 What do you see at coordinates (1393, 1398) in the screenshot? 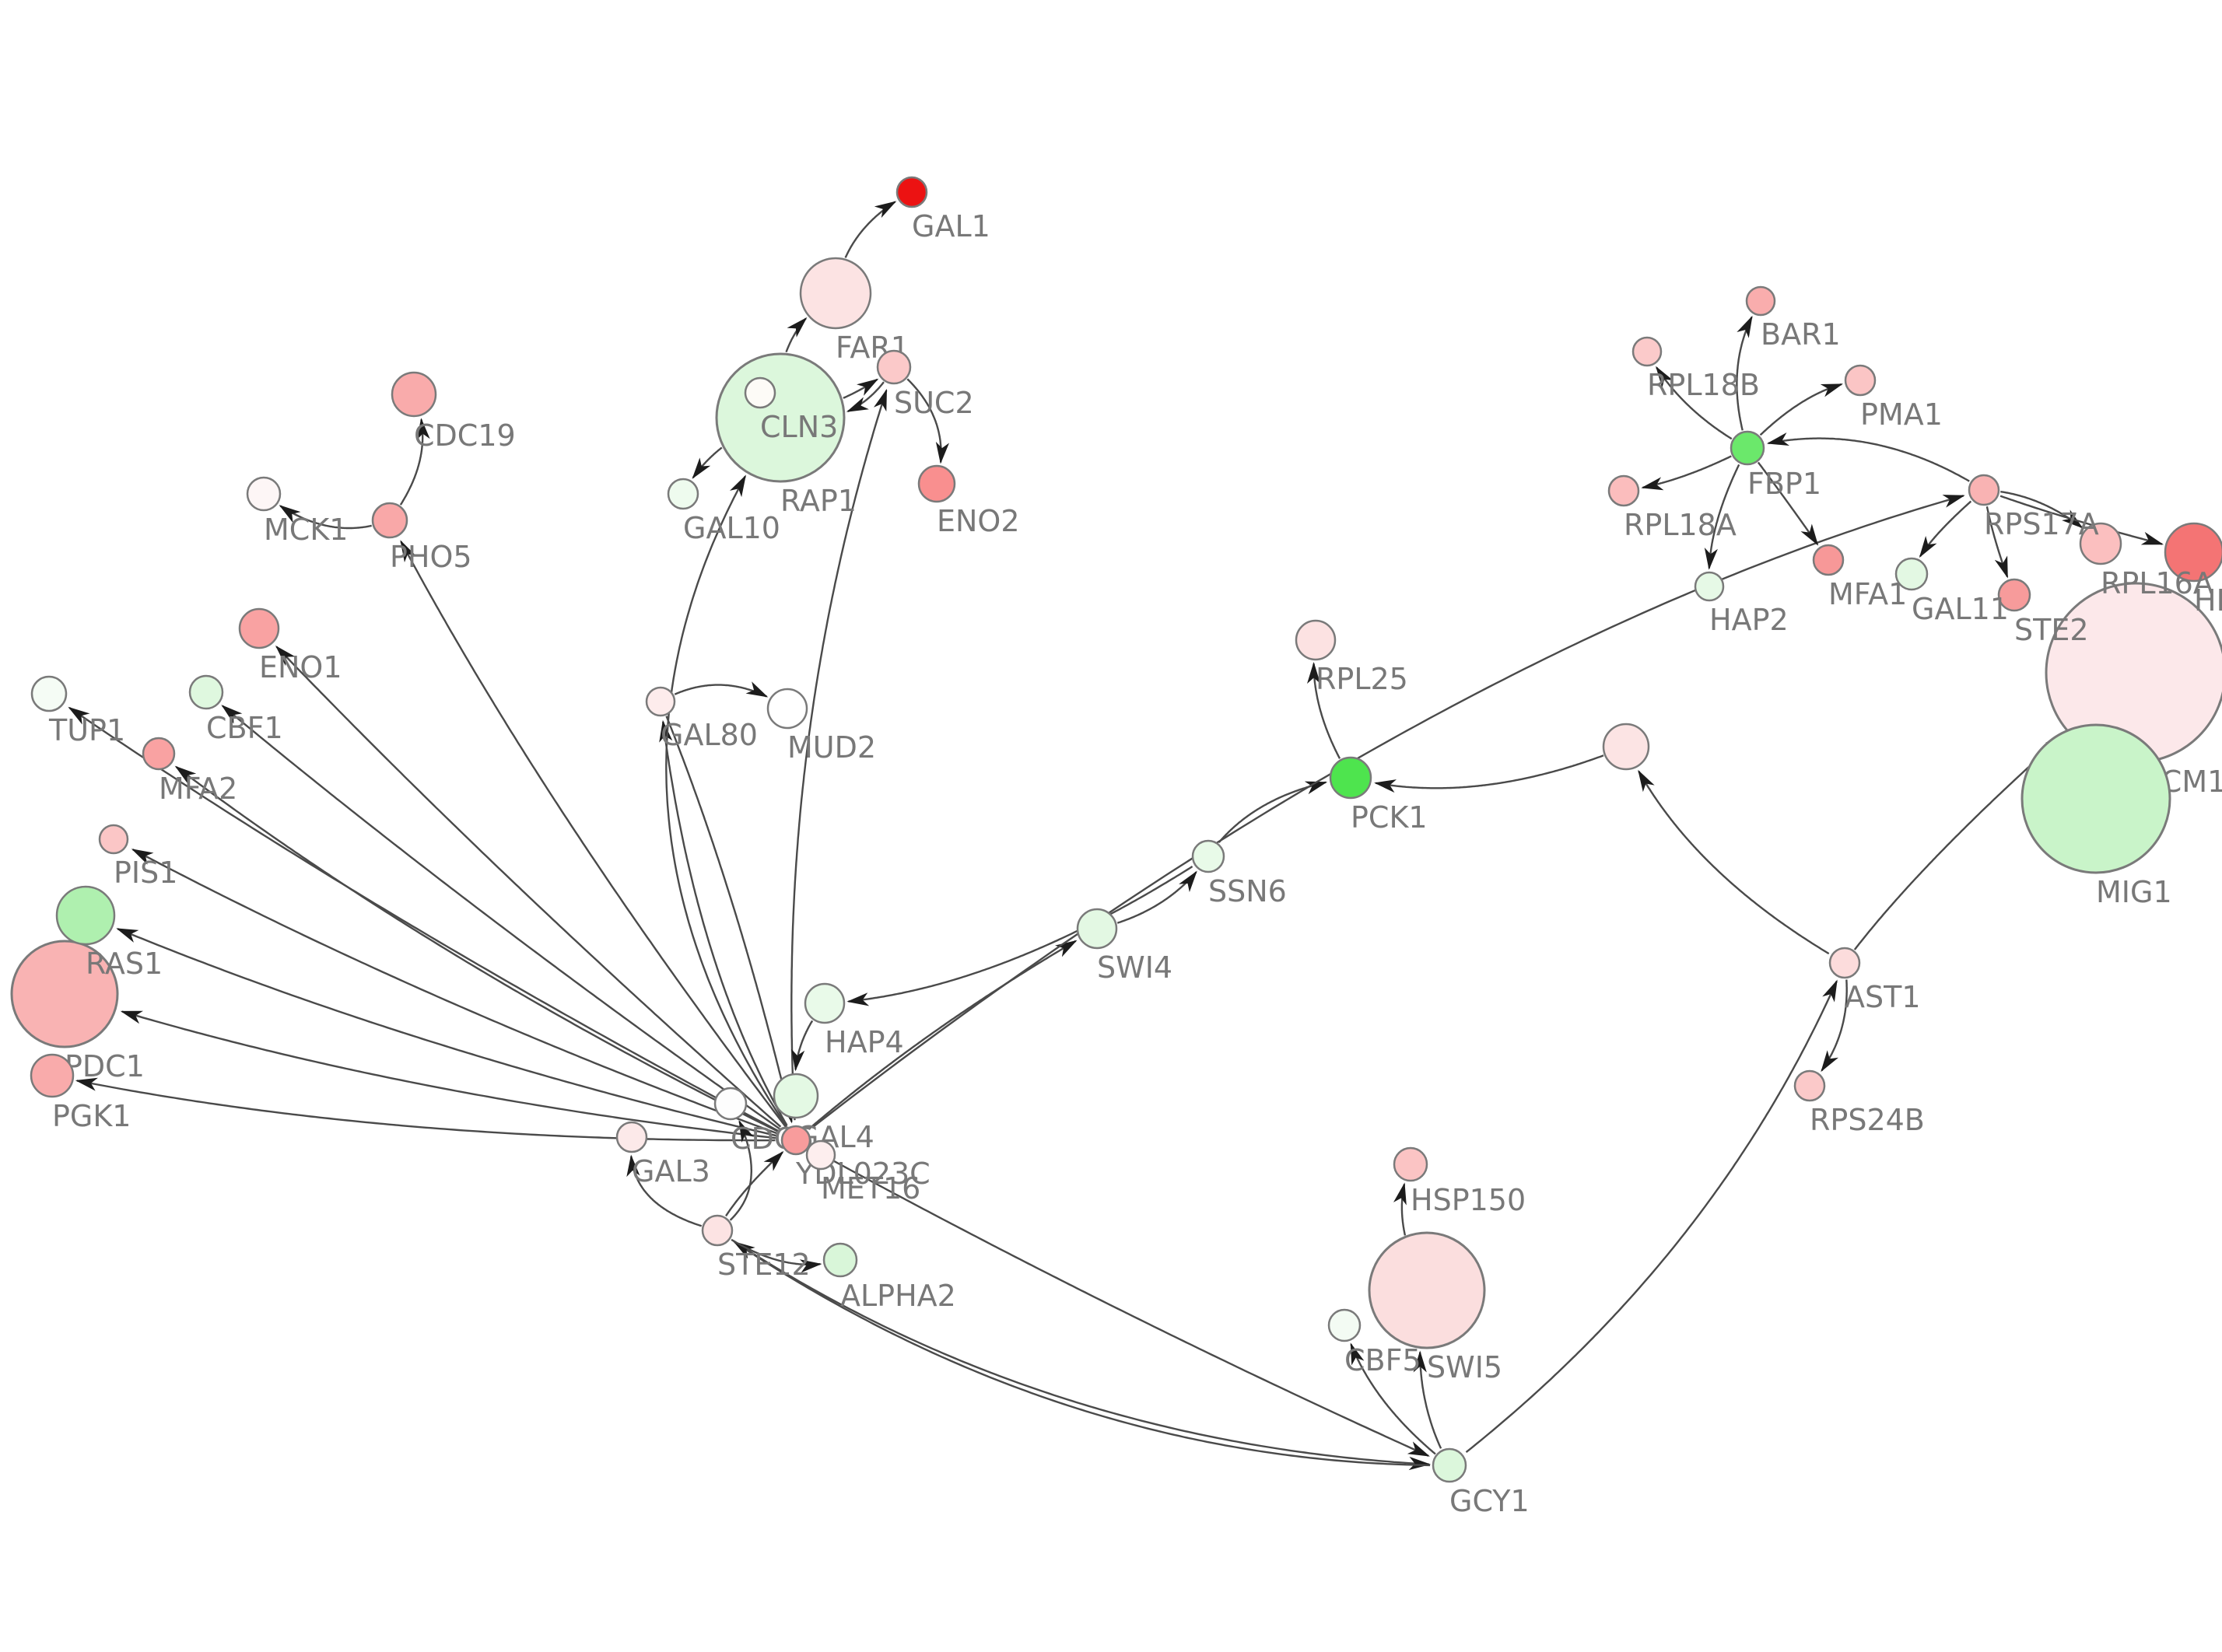
I see `edge-gcy1-cbf5` at bounding box center [1393, 1398].